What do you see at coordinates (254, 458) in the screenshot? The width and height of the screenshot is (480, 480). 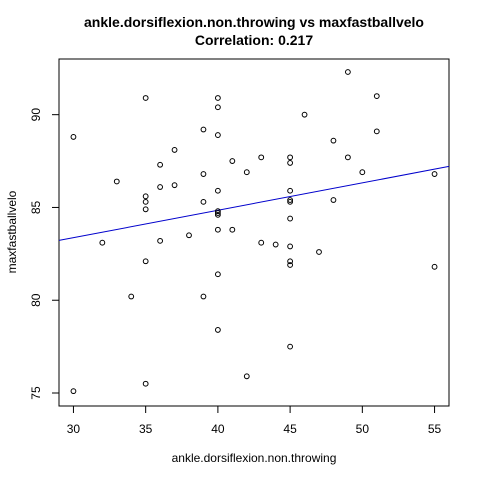 I see `x-axis-label: ankle.dorsiflexion.non.throwing` at bounding box center [254, 458].